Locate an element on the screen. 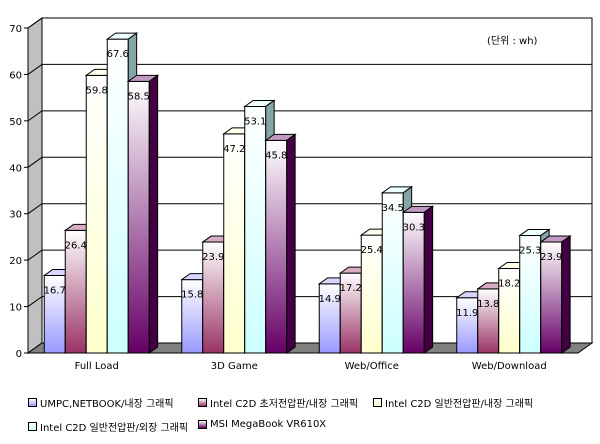  data-label: 34.5 is located at coordinates (393, 208).